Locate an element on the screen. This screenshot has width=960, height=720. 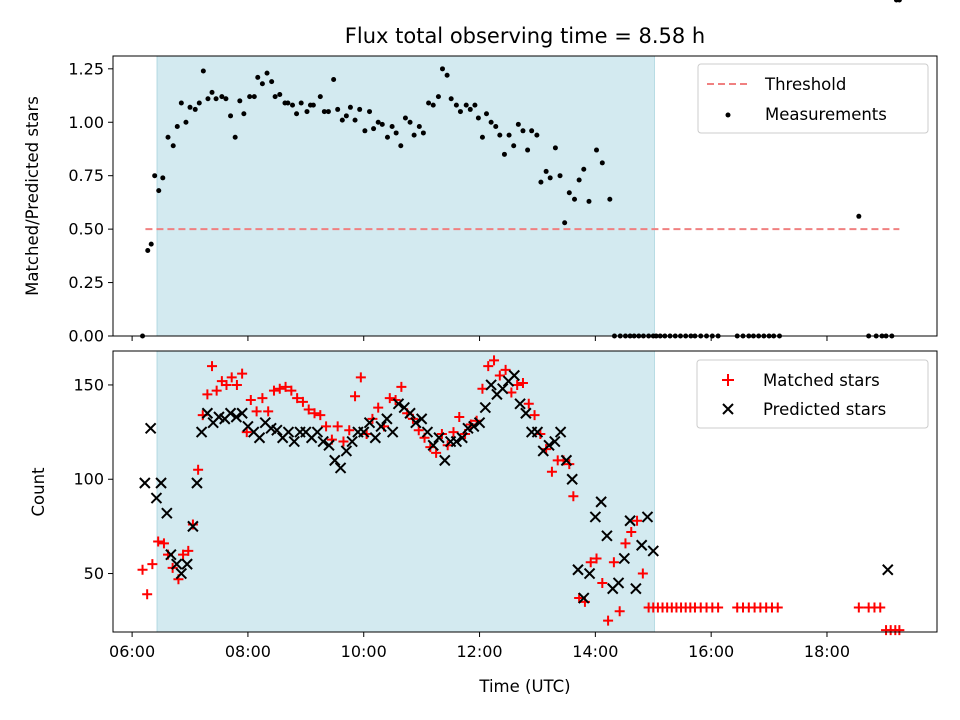
top-legend-frame is located at coordinates (813, 98).